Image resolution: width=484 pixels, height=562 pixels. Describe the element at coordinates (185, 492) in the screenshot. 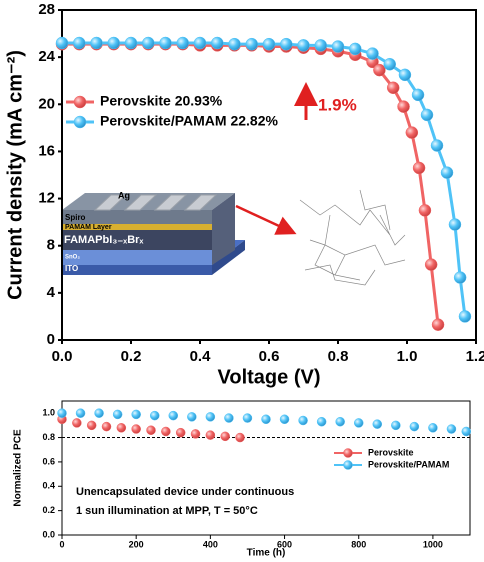

I see `annotation: Unencapsulated device under continuous` at that location.